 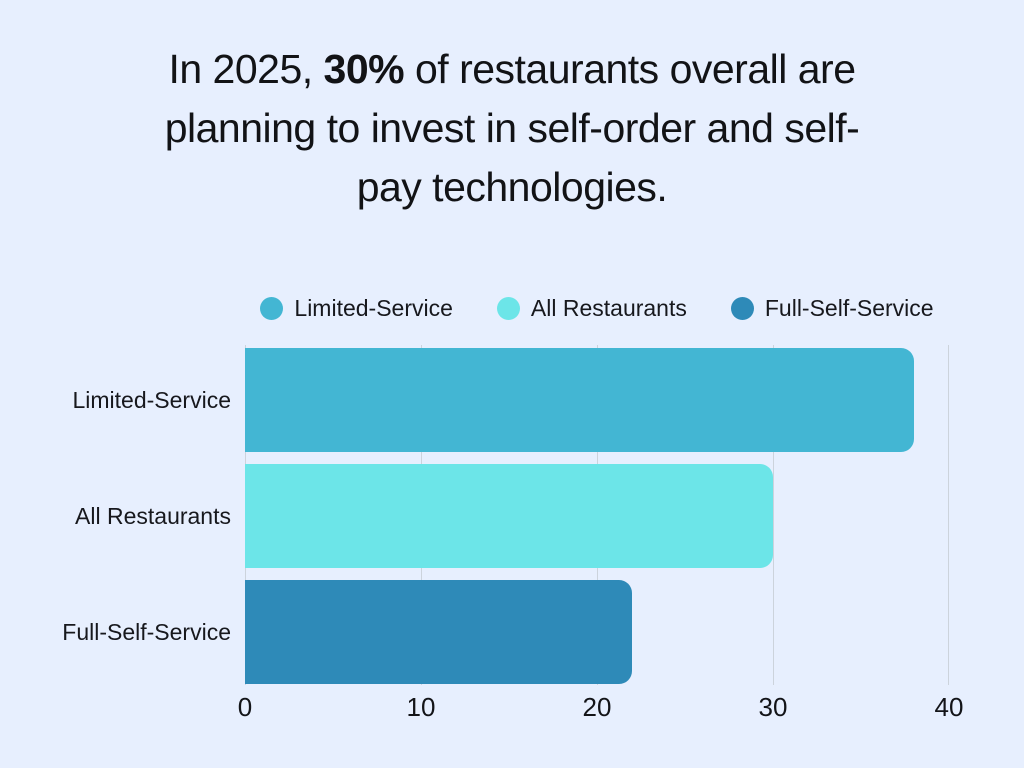 What do you see at coordinates (579, 400) in the screenshot?
I see `bar-limited-service` at bounding box center [579, 400].